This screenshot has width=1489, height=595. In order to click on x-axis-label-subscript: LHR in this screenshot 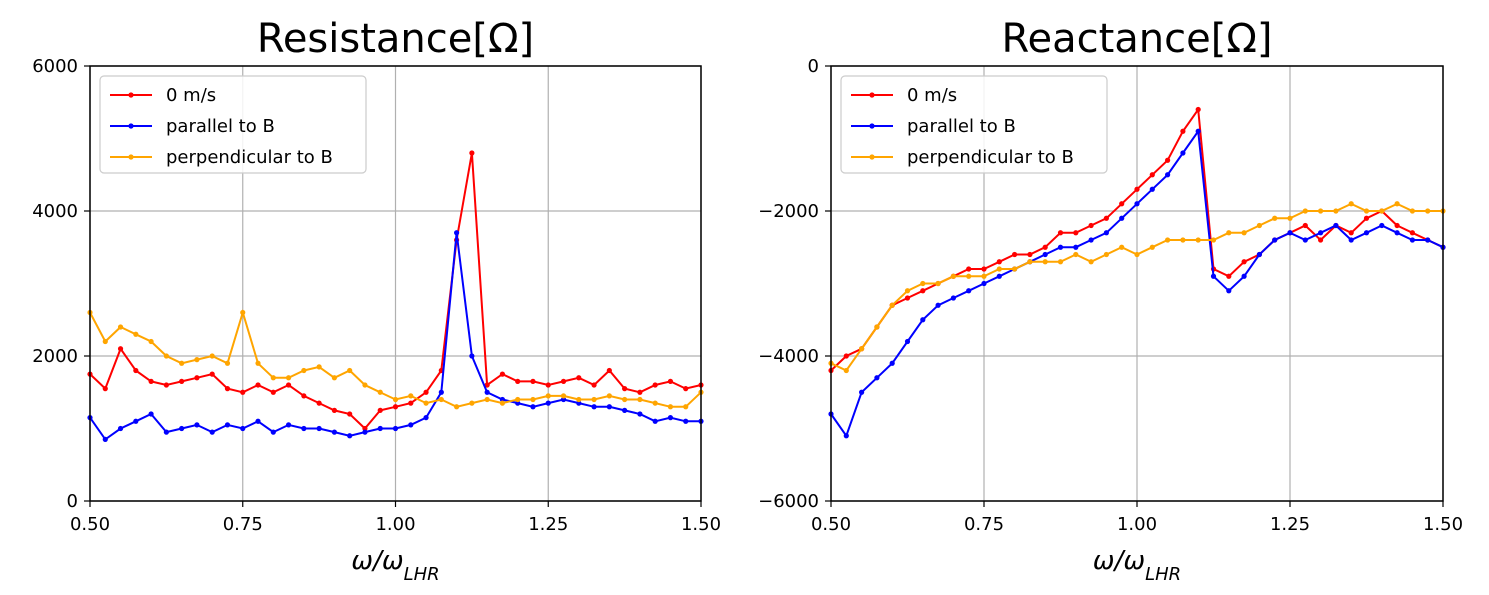, I will do `click(1163, 574)`.